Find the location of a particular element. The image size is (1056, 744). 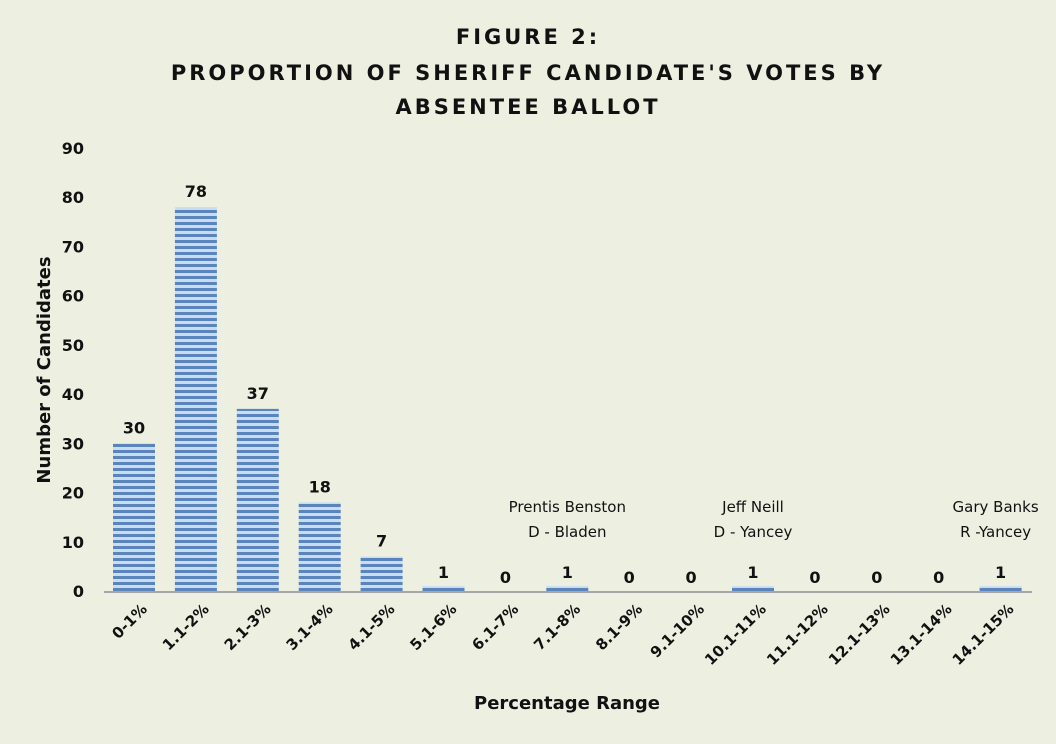

x-tick-label: 5.1-6% is located at coordinates (433, 627).